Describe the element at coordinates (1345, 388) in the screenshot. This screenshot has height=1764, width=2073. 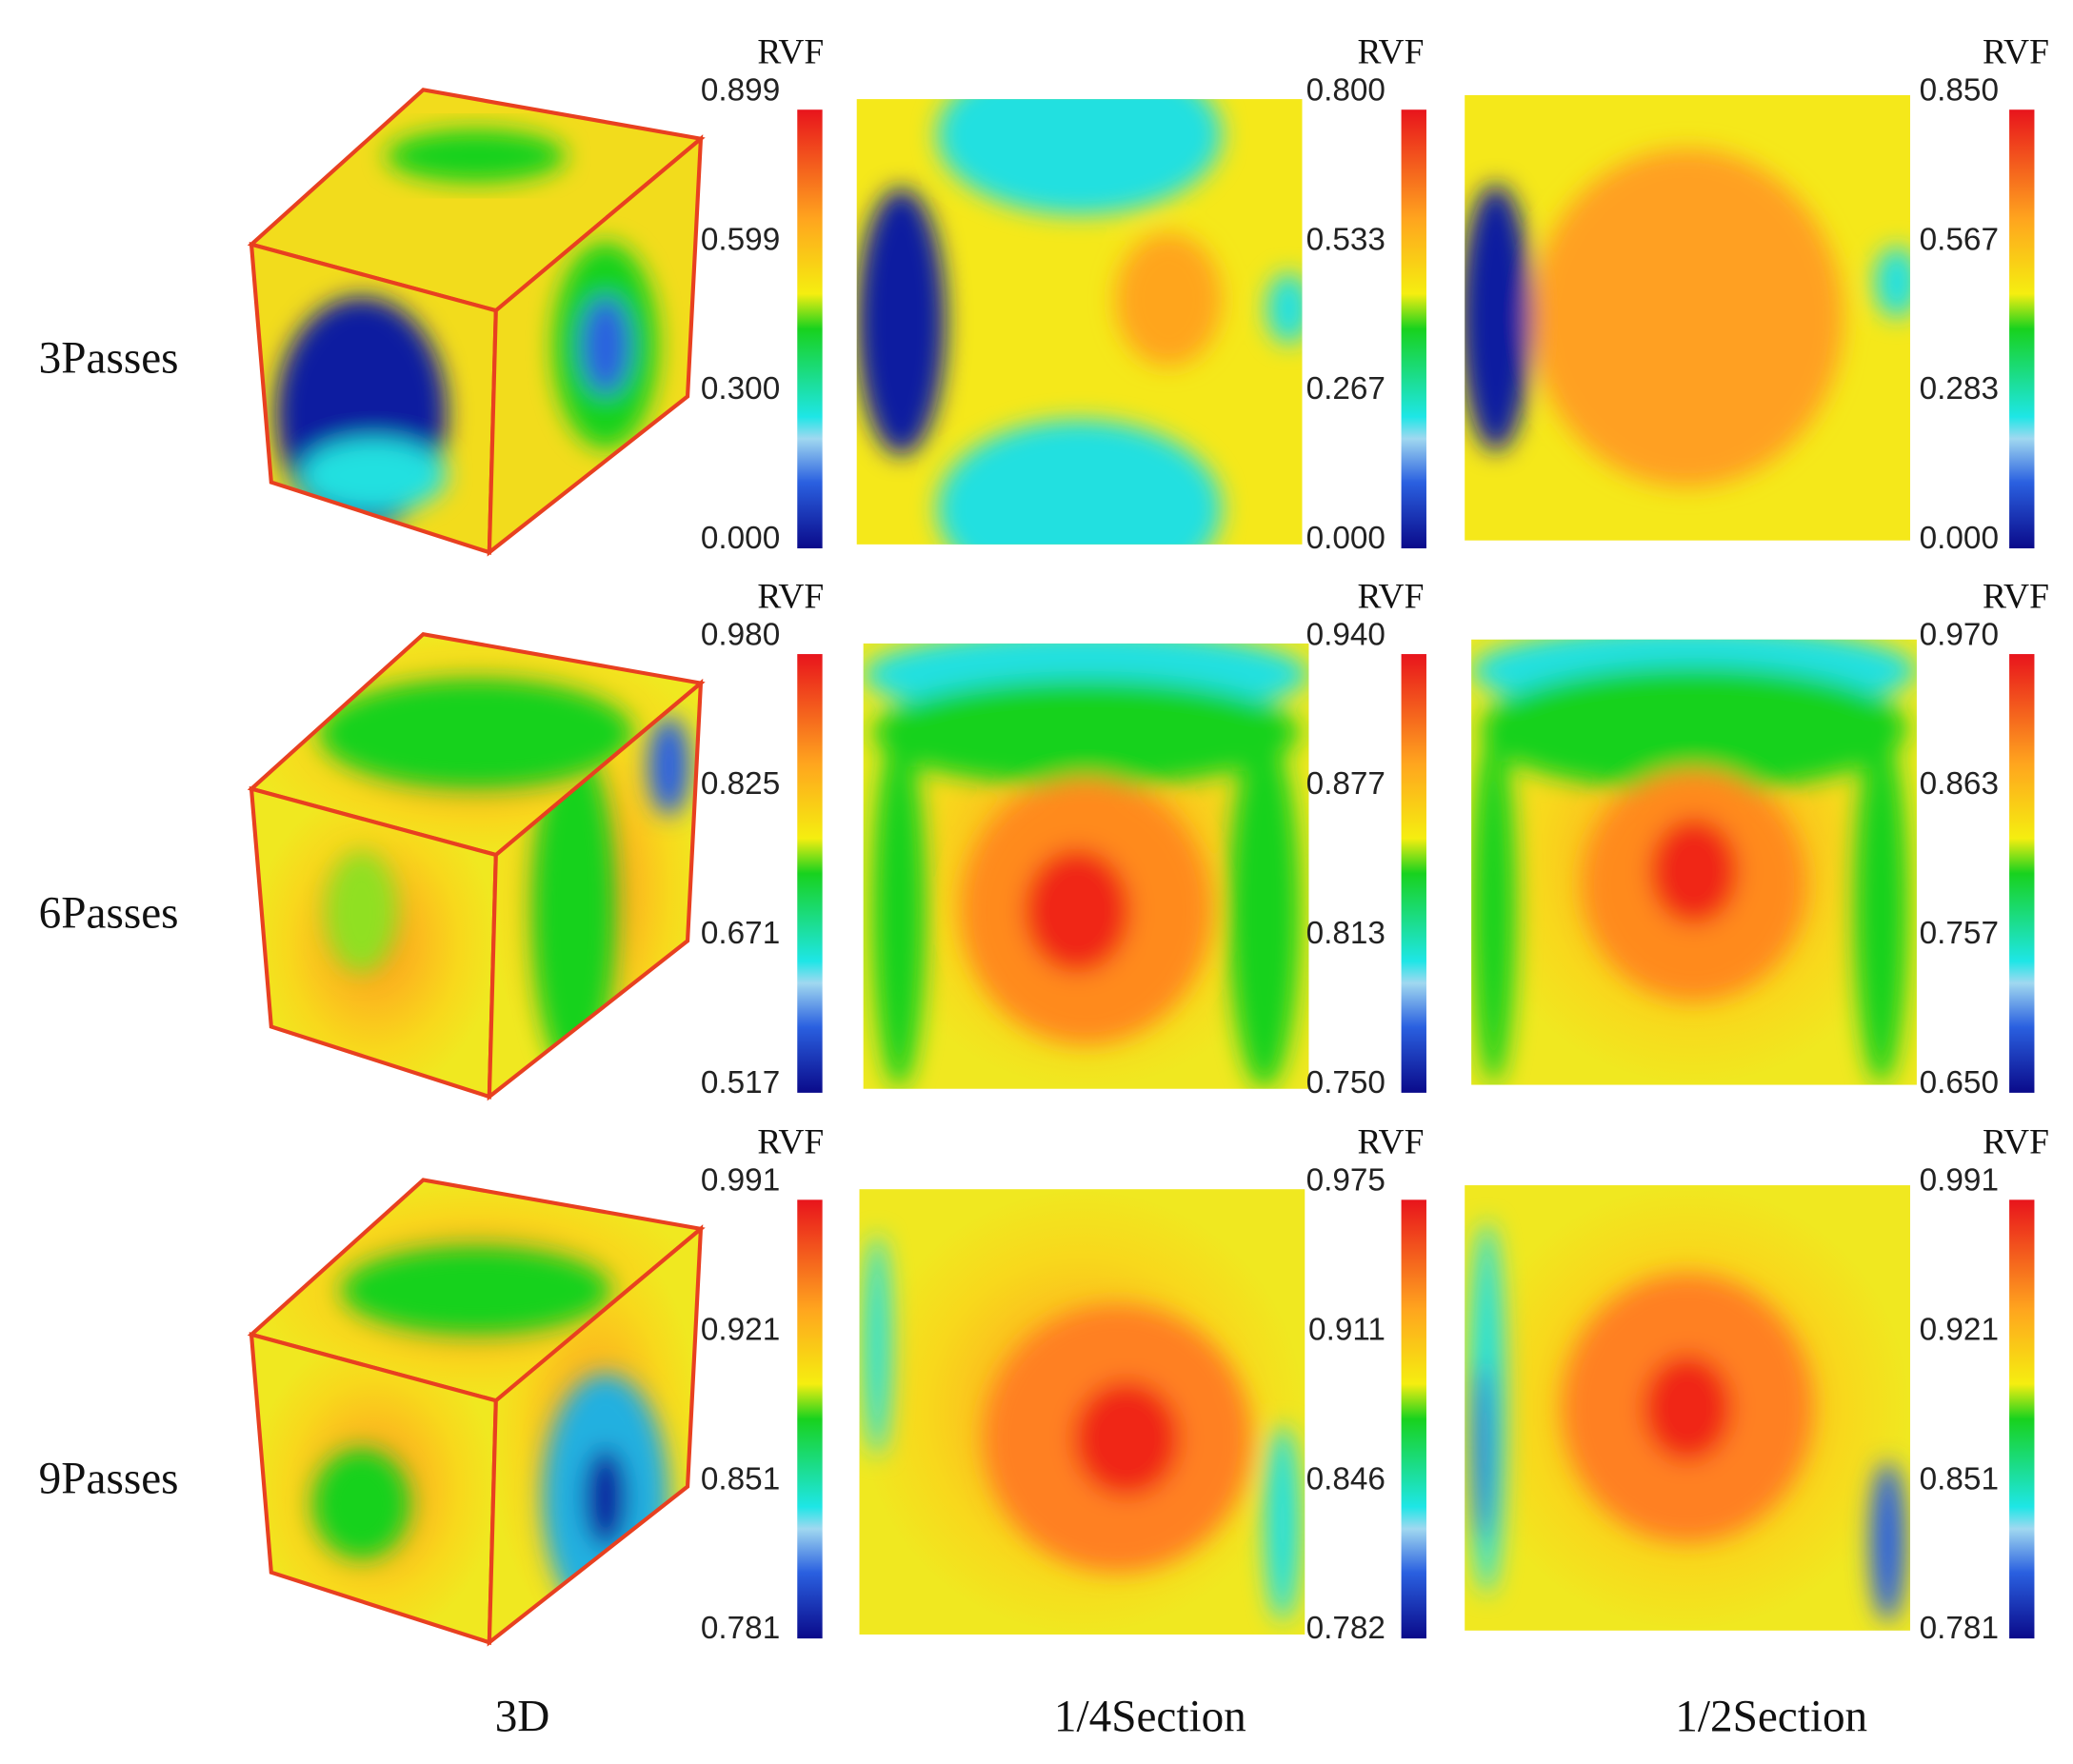
I see `colorbar-tick-label: 0.267` at that location.